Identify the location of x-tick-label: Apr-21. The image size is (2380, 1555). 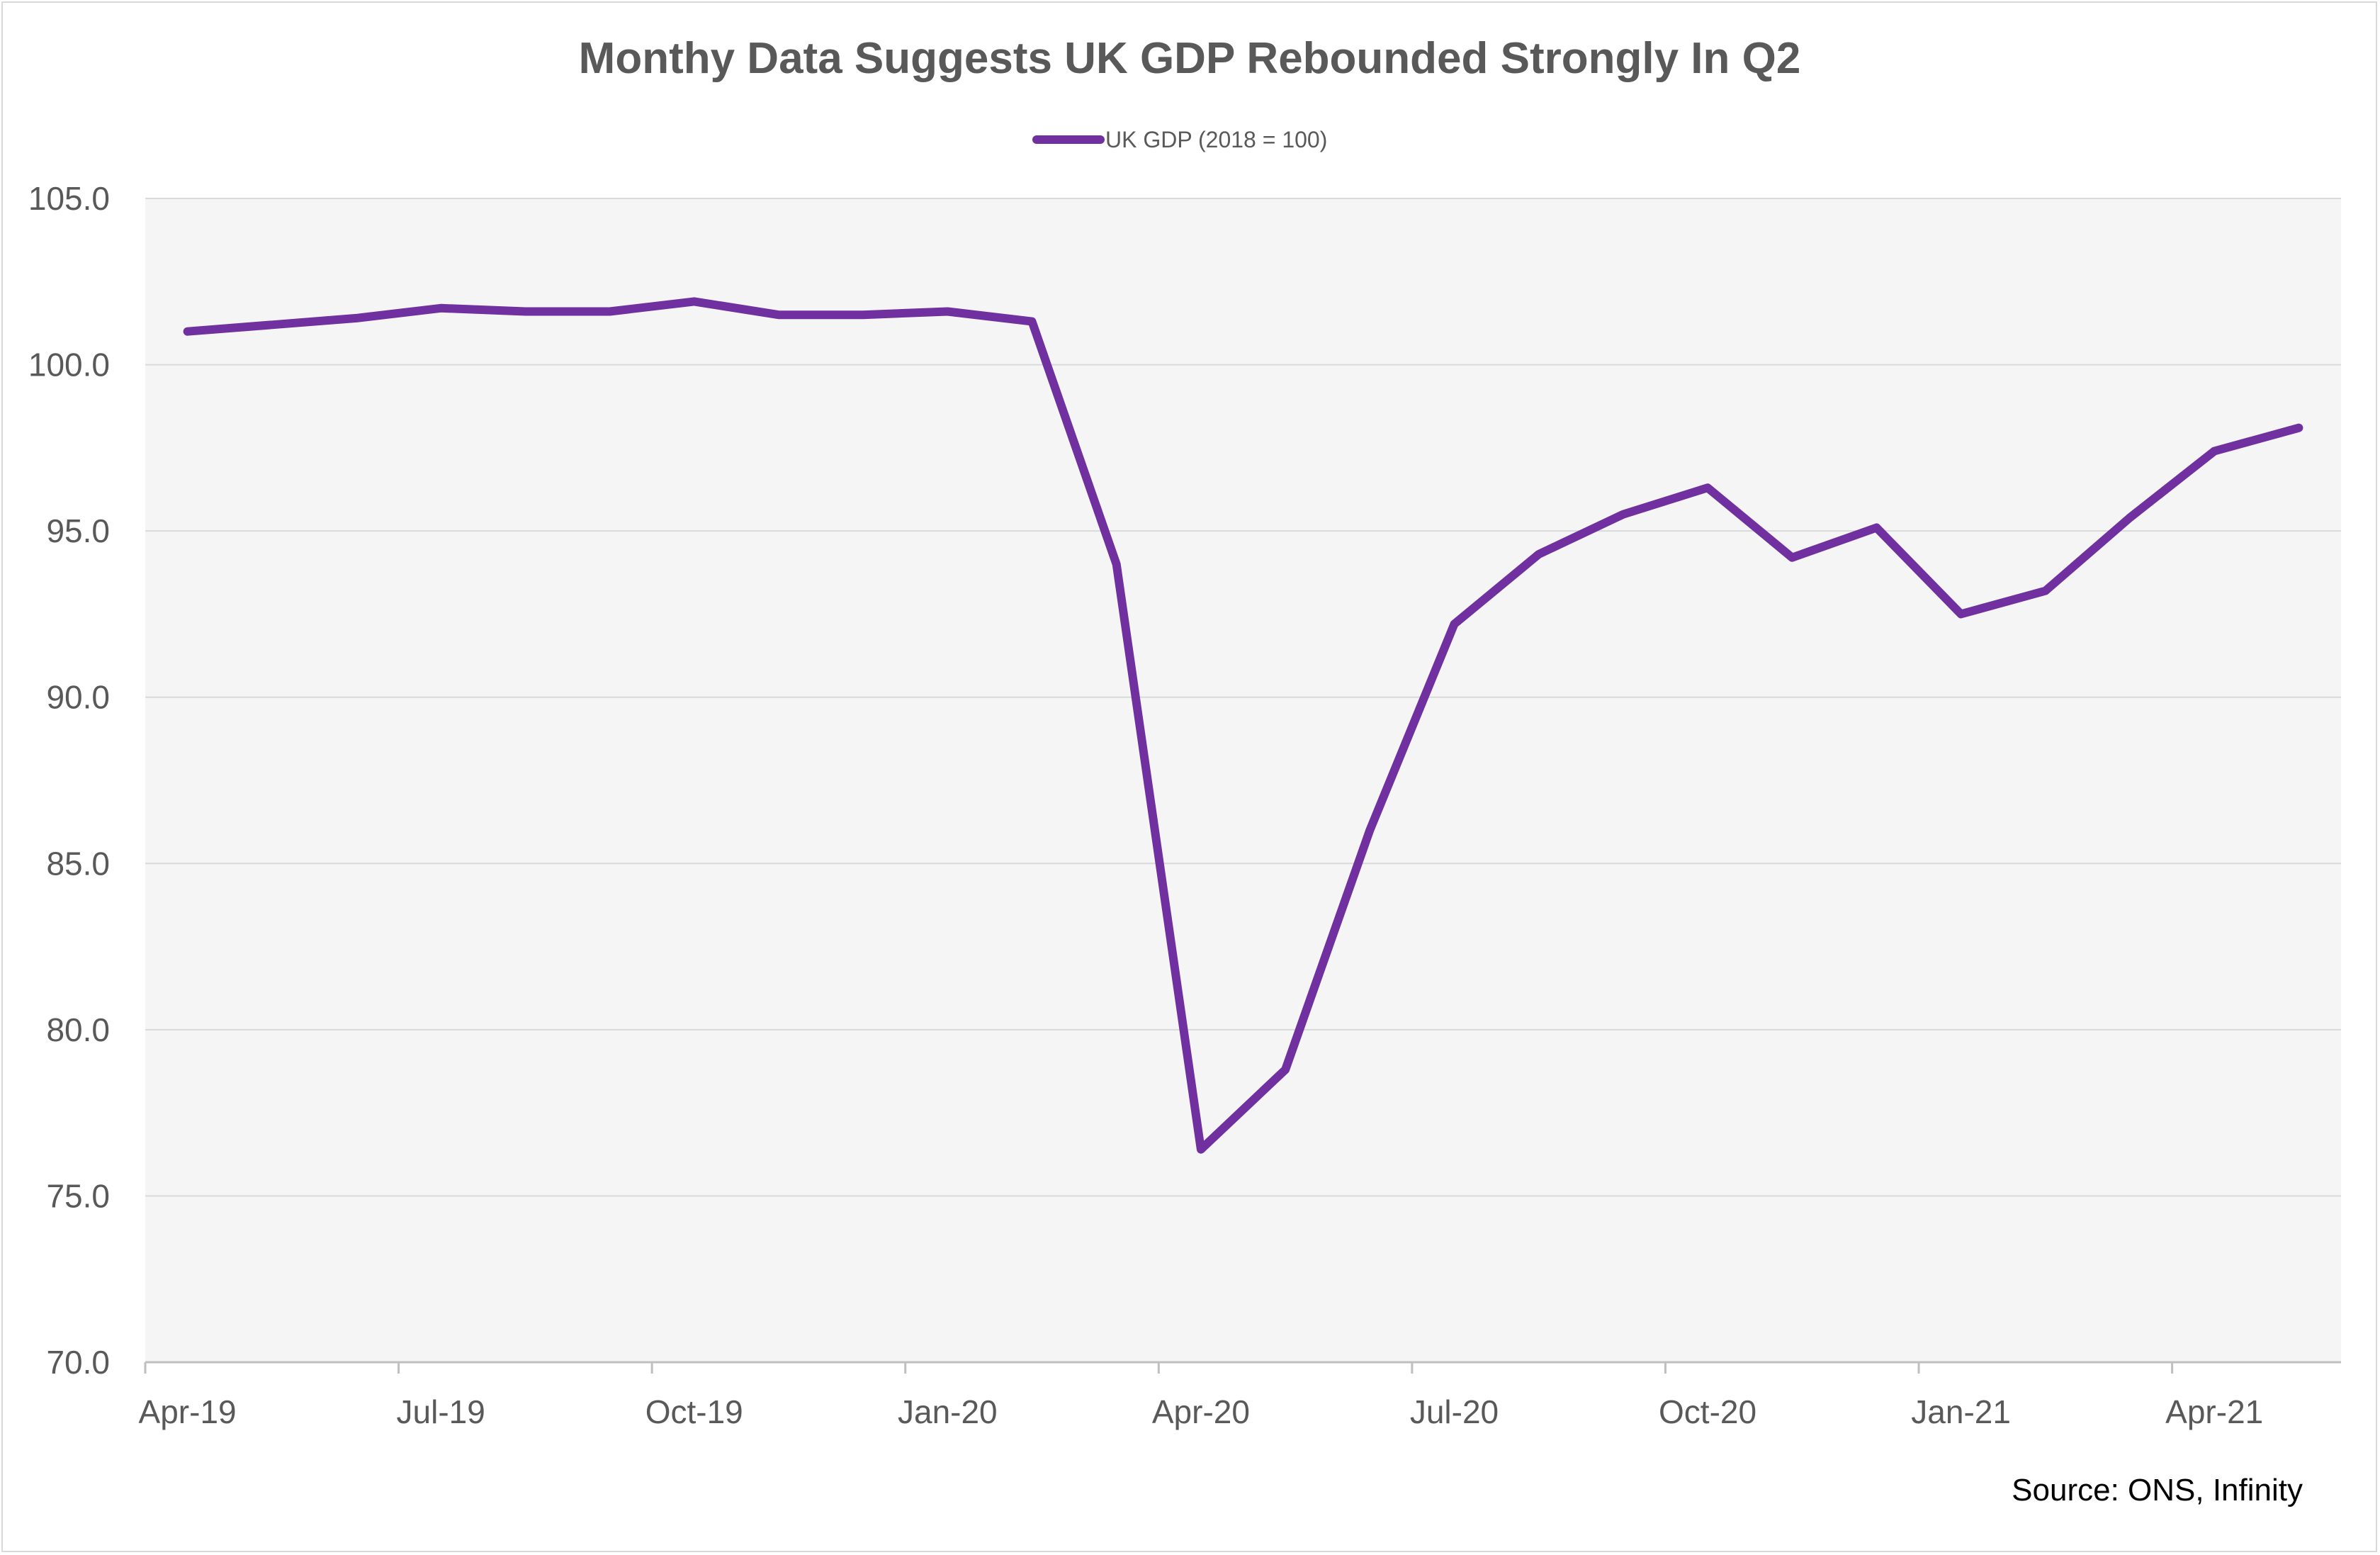
(2214, 1411).